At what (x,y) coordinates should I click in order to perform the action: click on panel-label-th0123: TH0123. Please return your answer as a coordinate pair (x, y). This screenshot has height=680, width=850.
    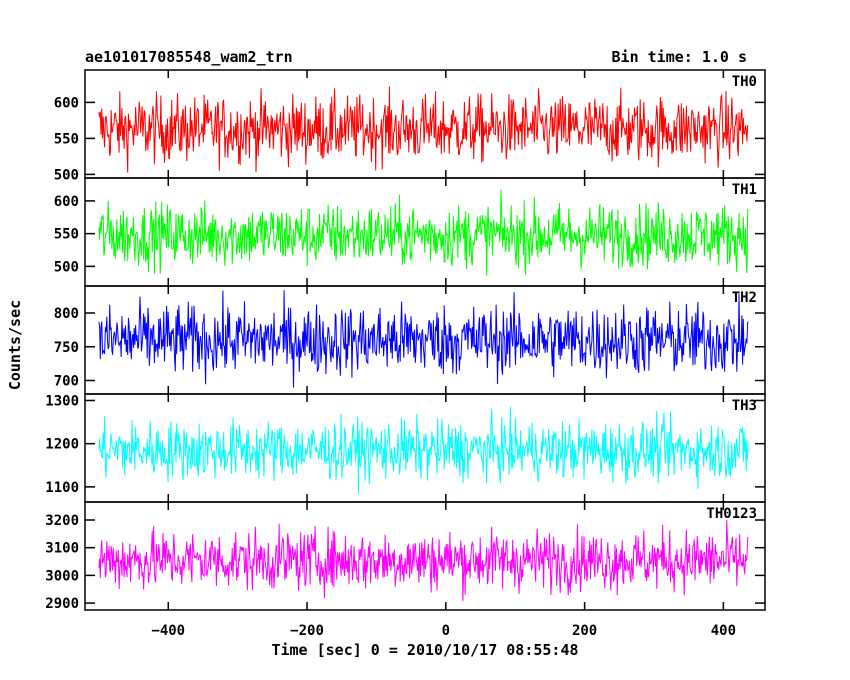
    Looking at the image, I should click on (731, 514).